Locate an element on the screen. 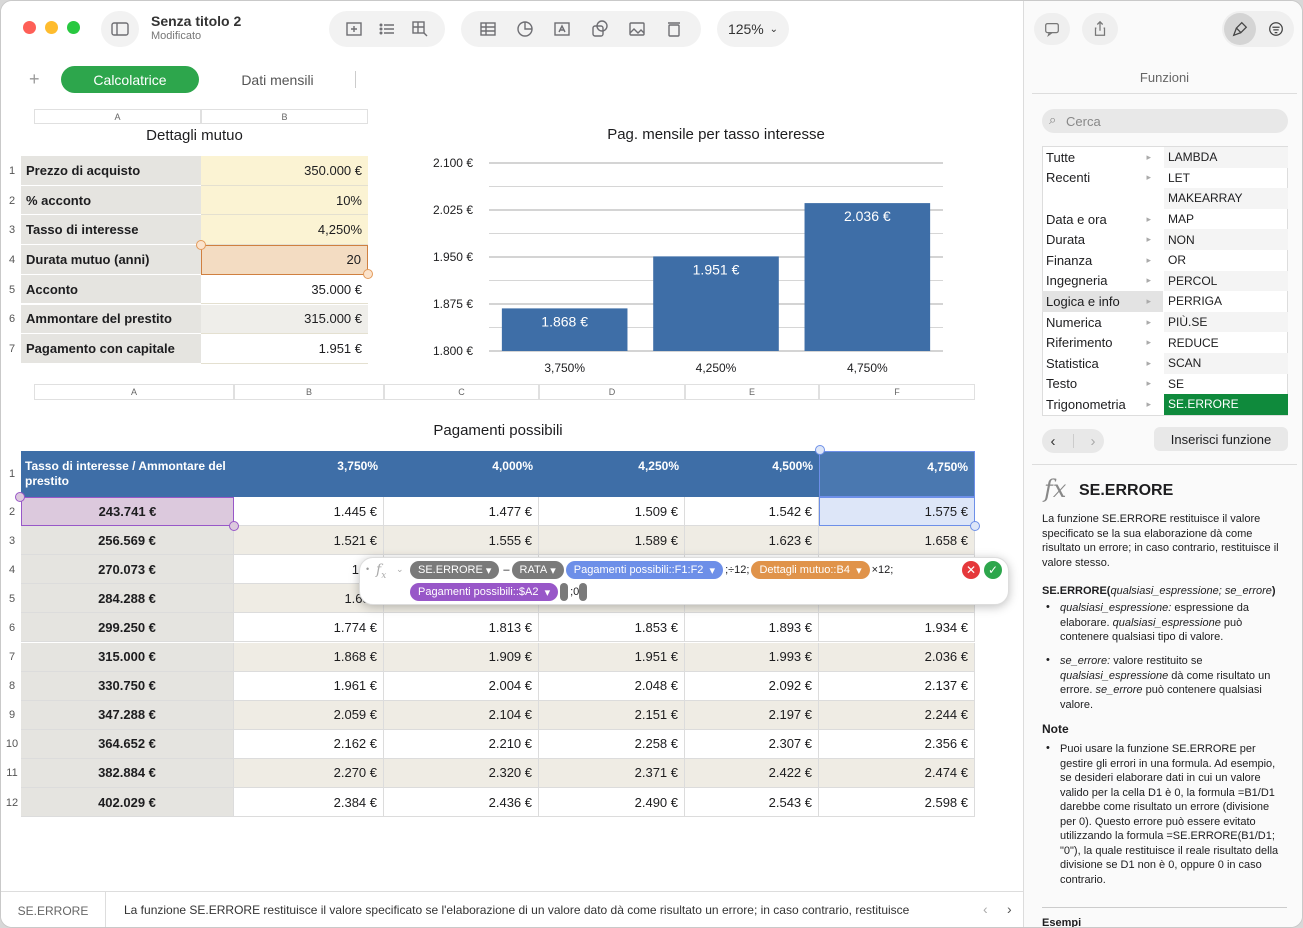  category-item: Trigonometria ▸ is located at coordinates (1102, 404).